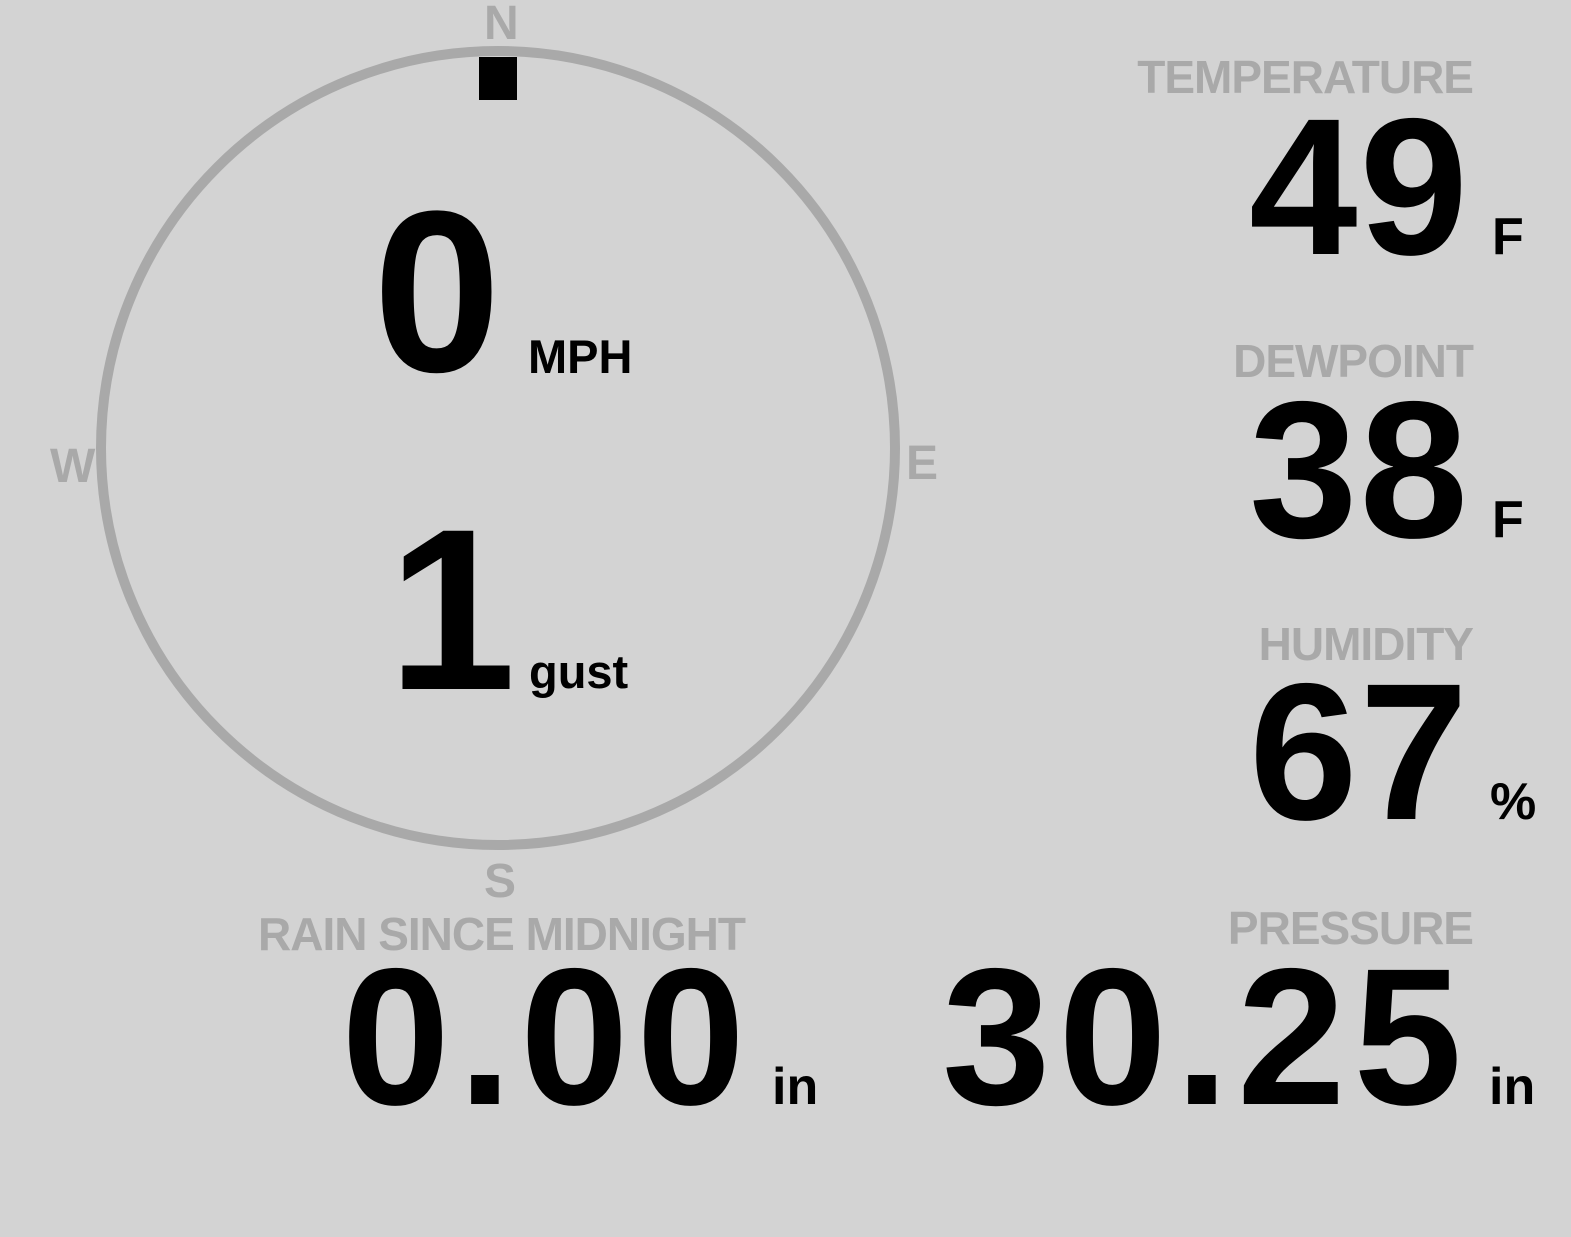  Describe the element at coordinates (1359, 187) in the screenshot. I see `temperature-value: 49` at that location.